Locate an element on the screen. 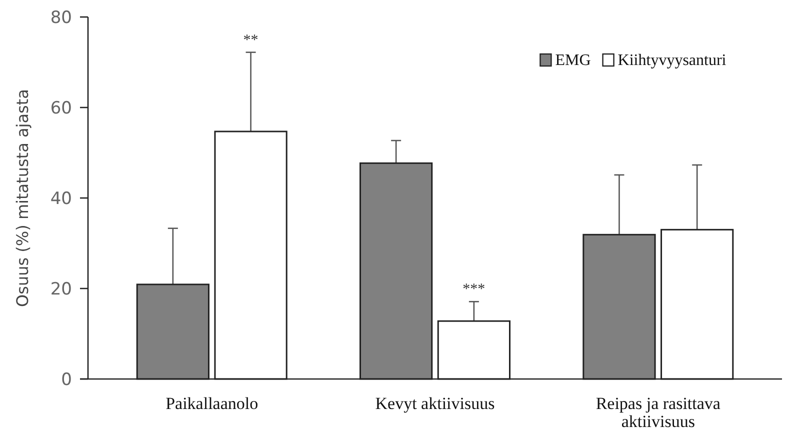  y-tick-label: 20 is located at coordinates (61, 289).